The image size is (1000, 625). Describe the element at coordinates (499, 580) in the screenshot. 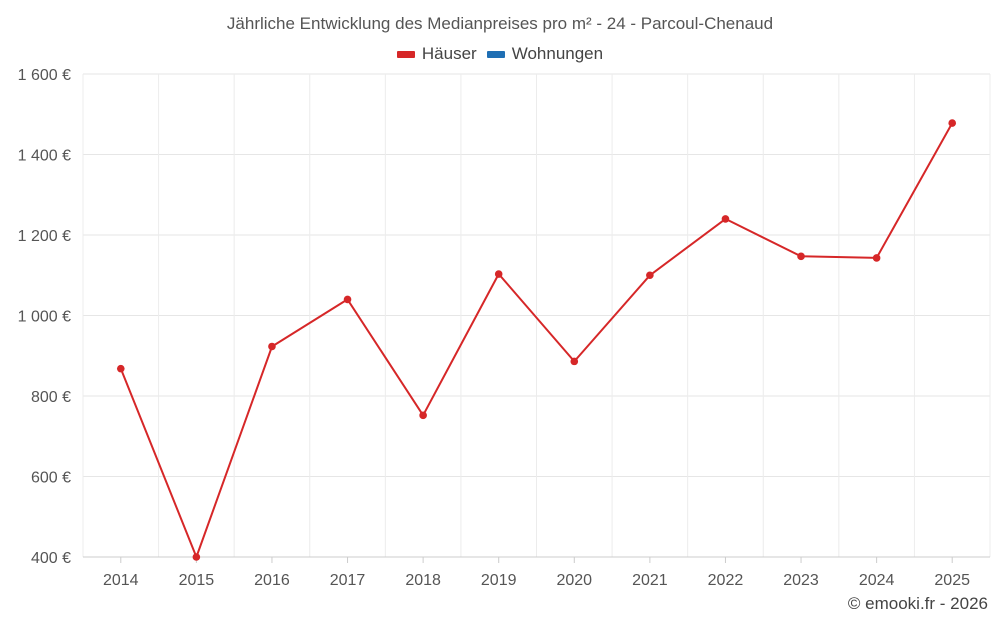

I see `x-tick-label: 2019` at that location.